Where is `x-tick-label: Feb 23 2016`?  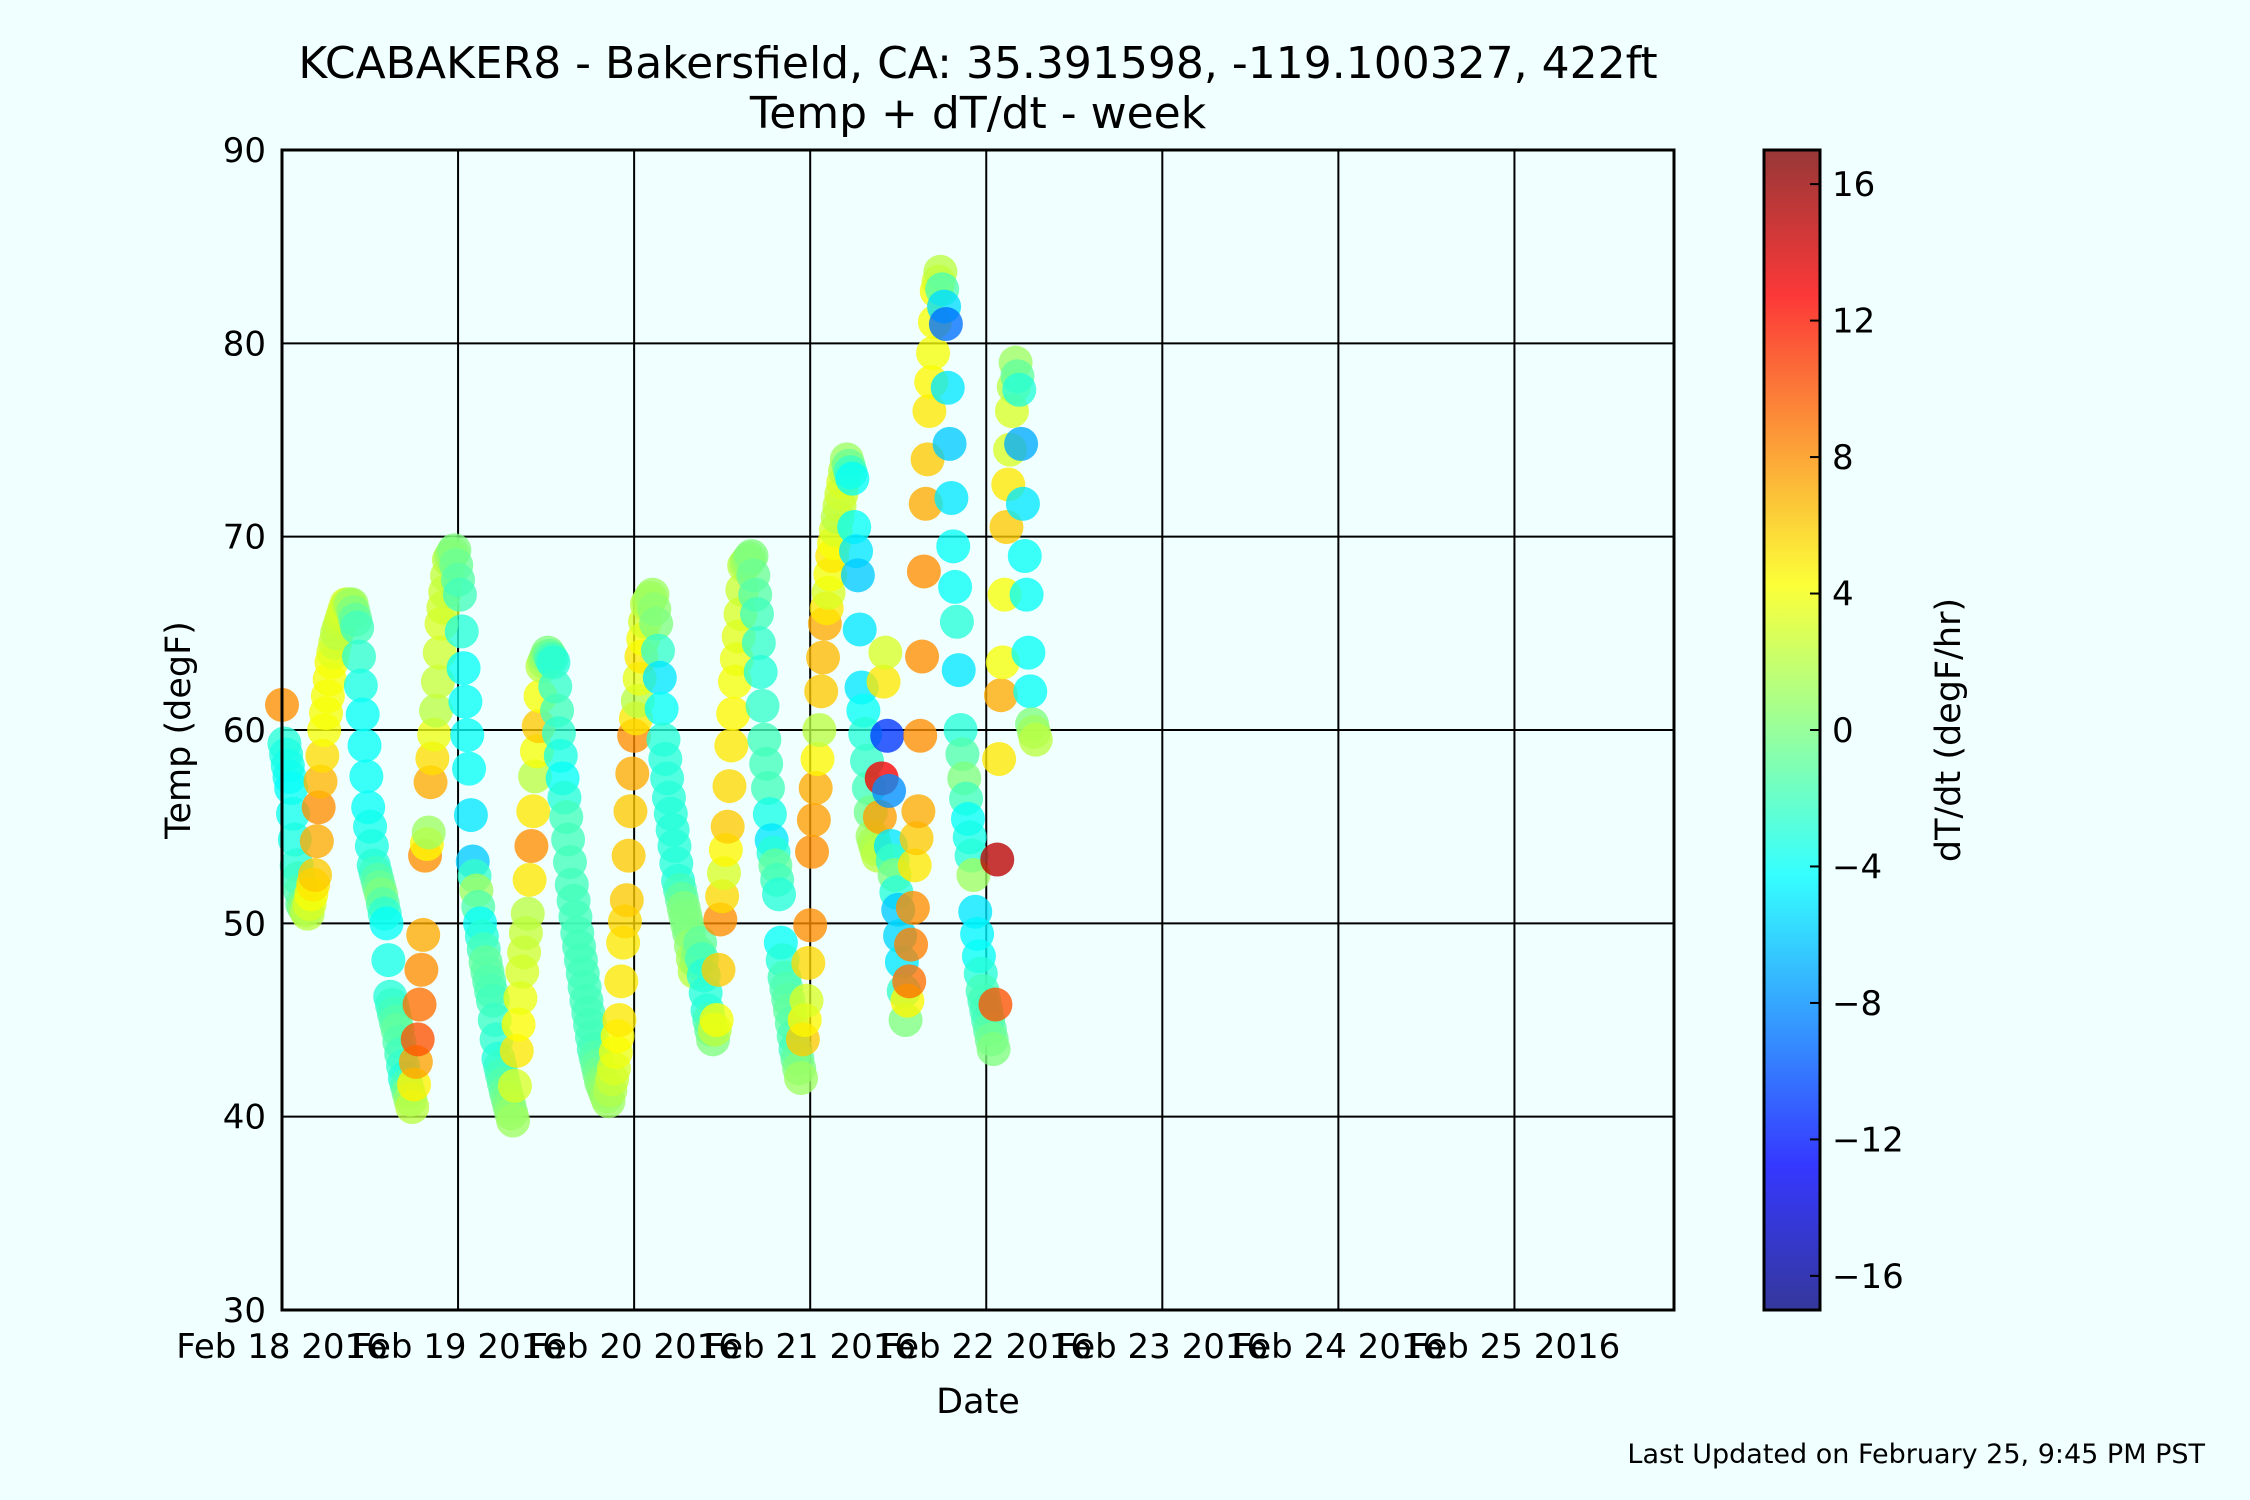
x-tick-label: Feb 23 2016 is located at coordinates (1163, 1347).